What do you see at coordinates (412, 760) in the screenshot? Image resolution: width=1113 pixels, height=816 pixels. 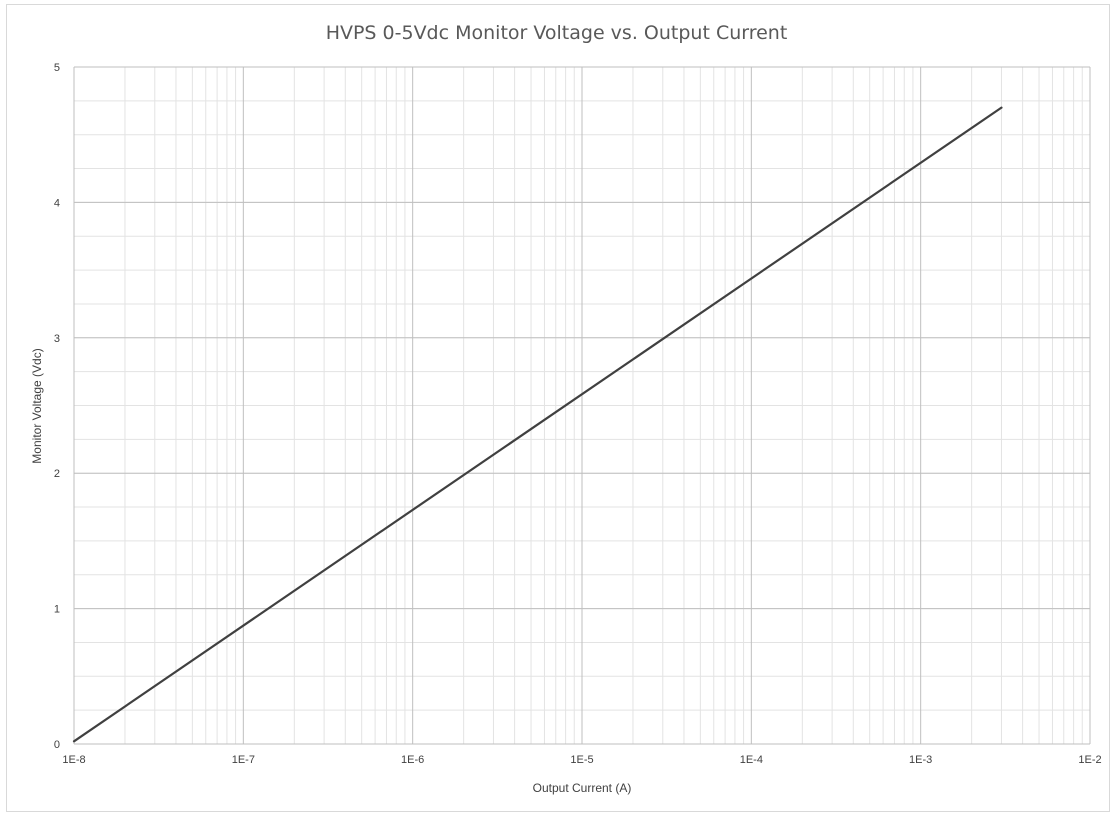 I see `x-tick-label: 1E-6` at bounding box center [412, 760].